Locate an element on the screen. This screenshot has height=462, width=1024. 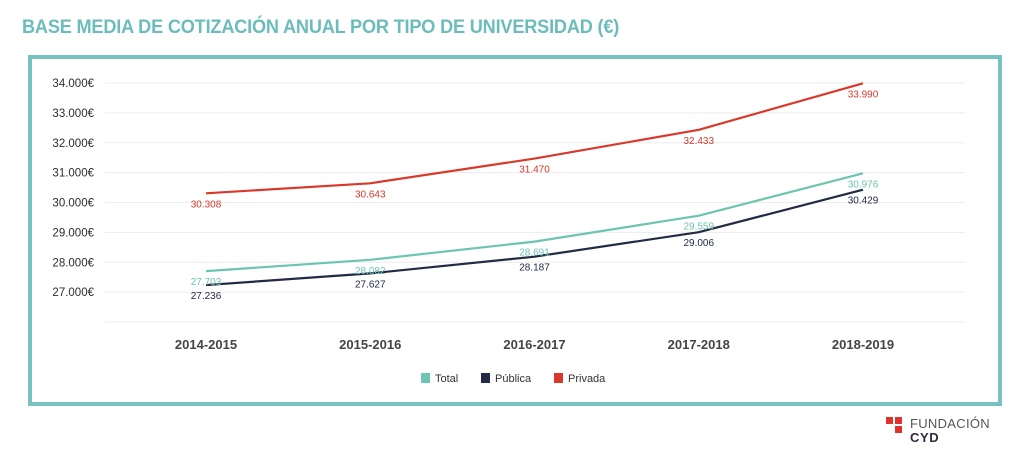
x-tick-label: 2018-2019 is located at coordinates (863, 344).